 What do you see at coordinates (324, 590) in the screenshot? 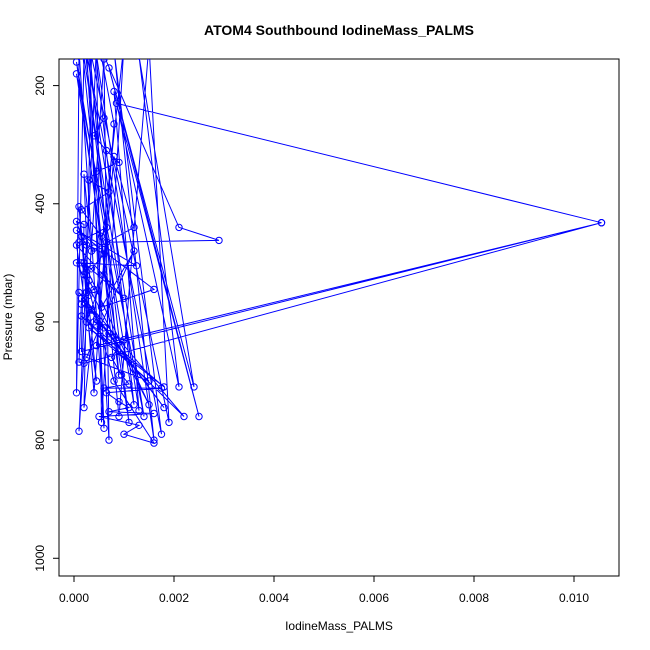
I see `x-axis: 0.000 0.002 0.004 0.006 0.008 0.010` at bounding box center [324, 590].